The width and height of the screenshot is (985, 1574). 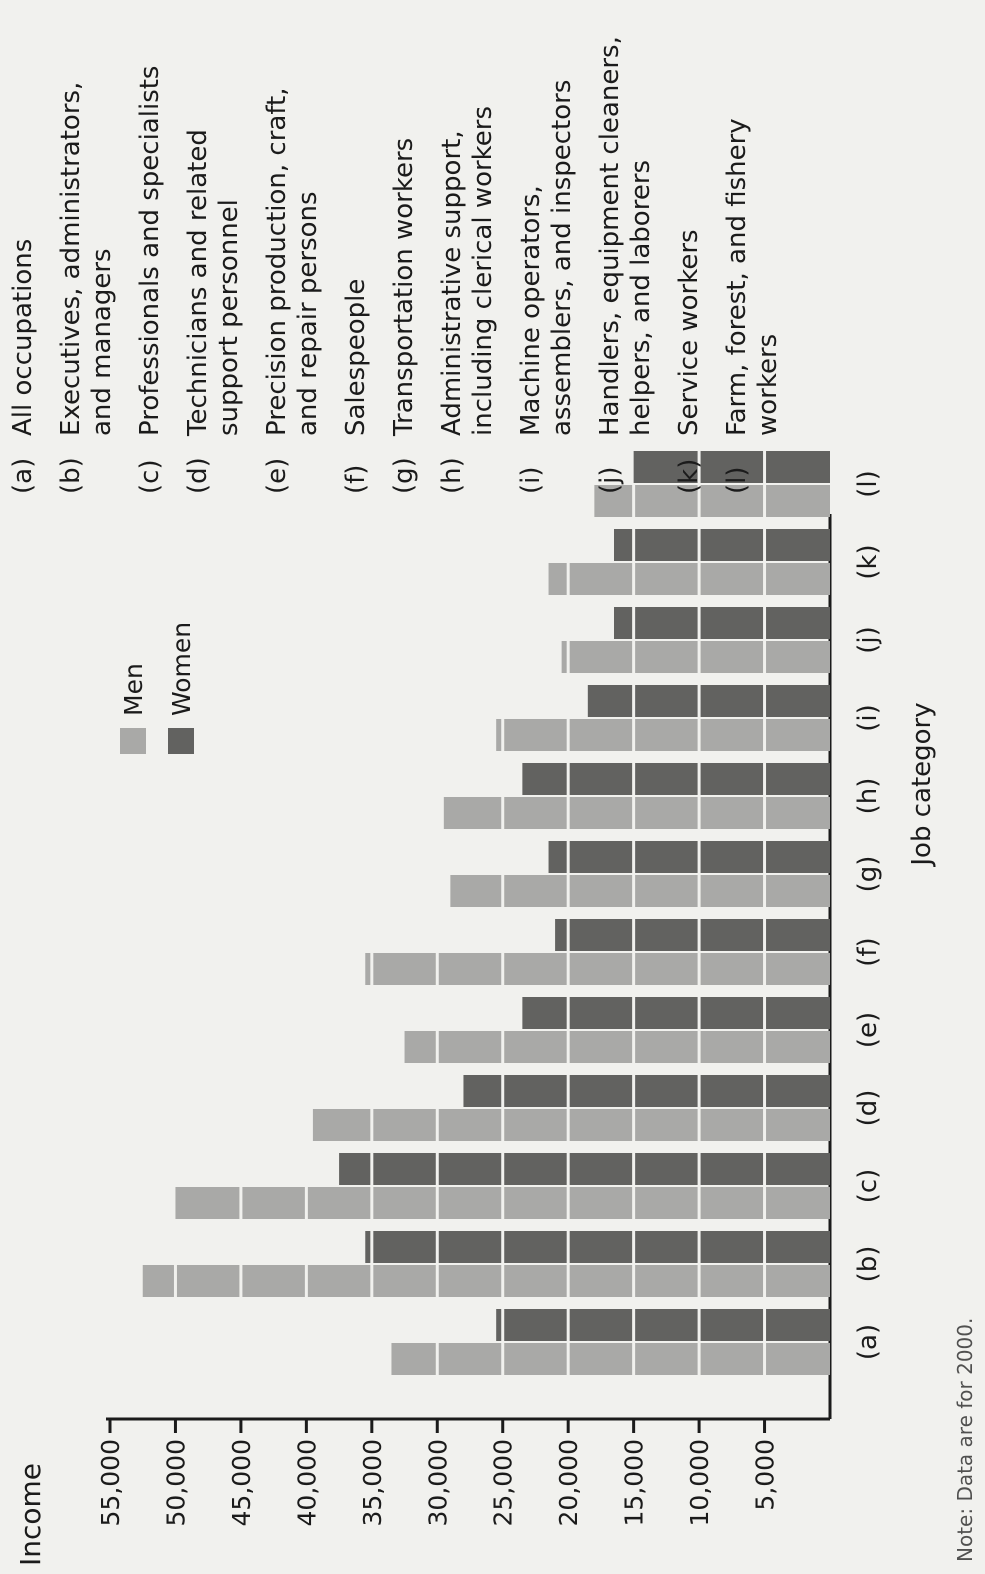 What do you see at coordinates (868, 1030) in the screenshot?
I see `x-tick-label: (e)` at bounding box center [868, 1030].